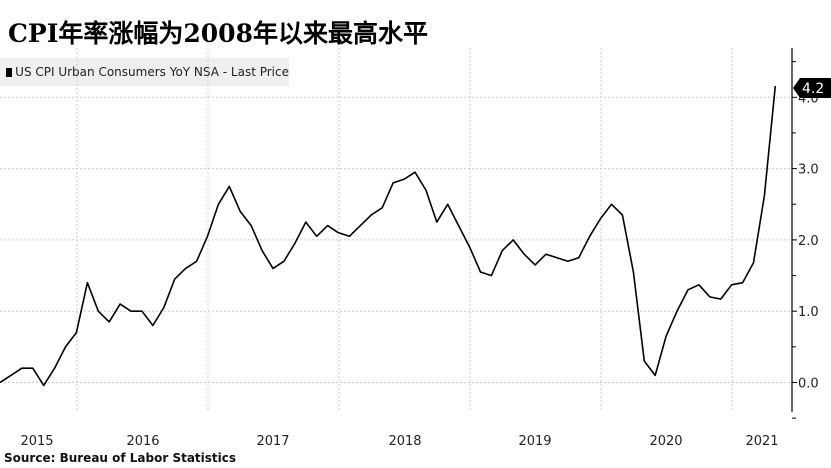 This screenshot has width=831, height=468. I want to click on svg-text: 2020, so click(665, 441).